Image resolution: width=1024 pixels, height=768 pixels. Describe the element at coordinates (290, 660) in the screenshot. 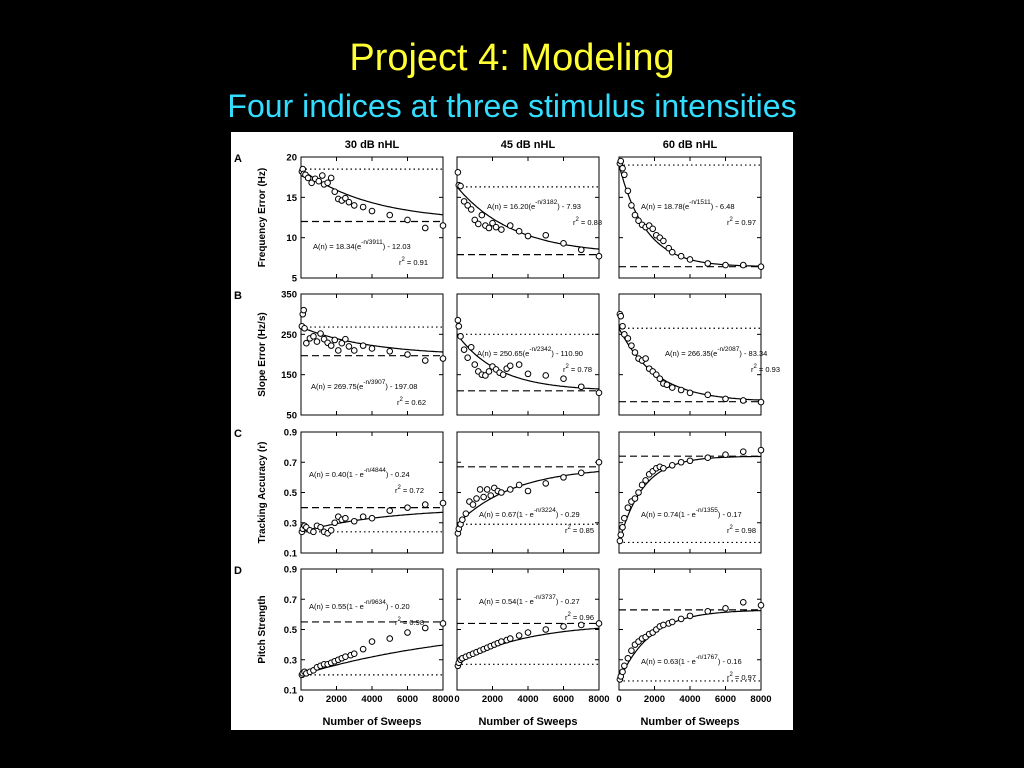

I see `y-tick-label: 0.3` at that location.